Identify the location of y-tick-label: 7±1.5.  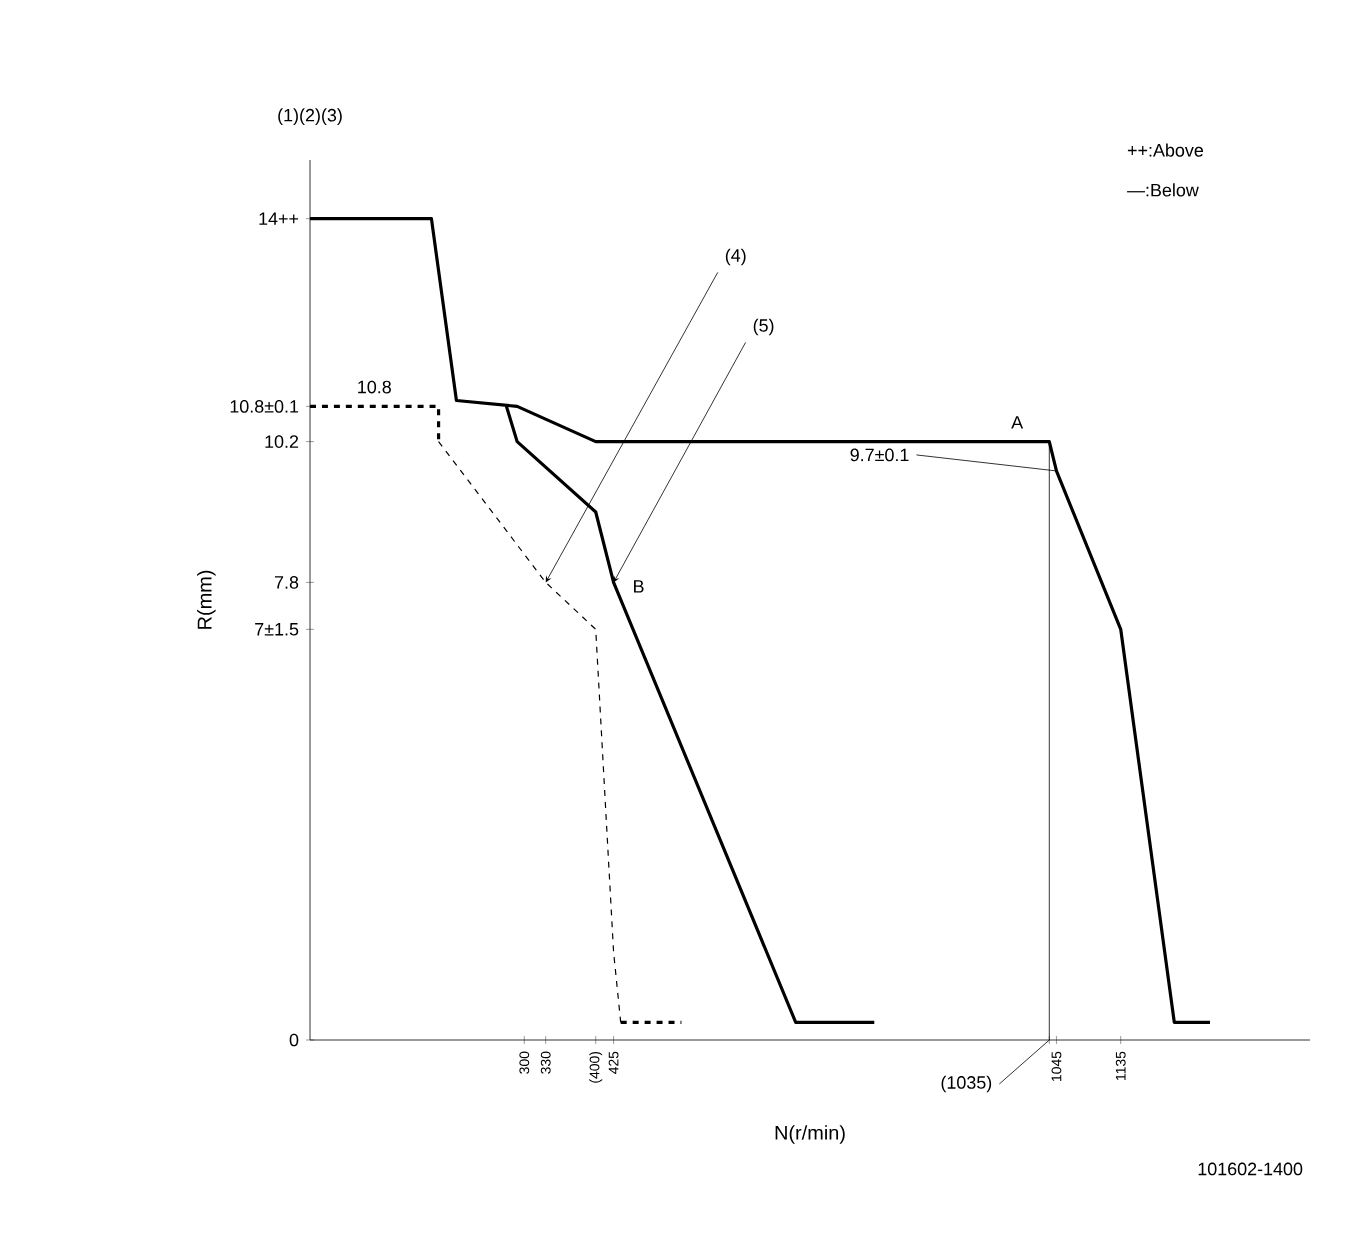
(277, 629).